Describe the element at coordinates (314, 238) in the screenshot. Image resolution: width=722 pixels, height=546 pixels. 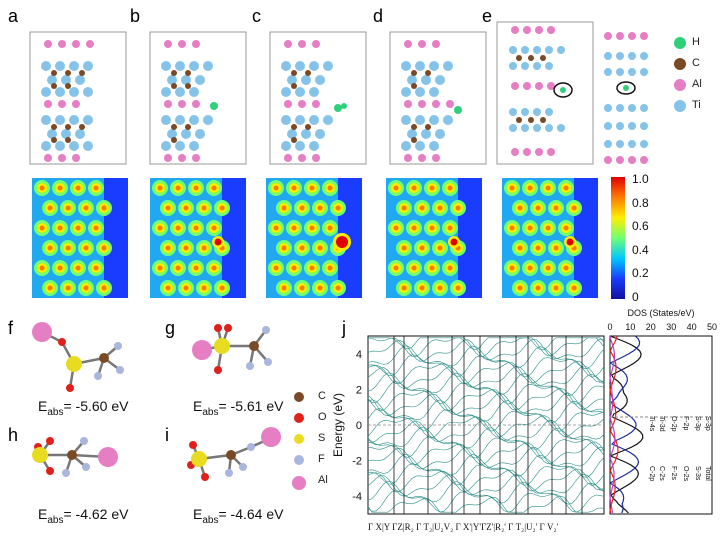
I see `density-map-c` at that location.